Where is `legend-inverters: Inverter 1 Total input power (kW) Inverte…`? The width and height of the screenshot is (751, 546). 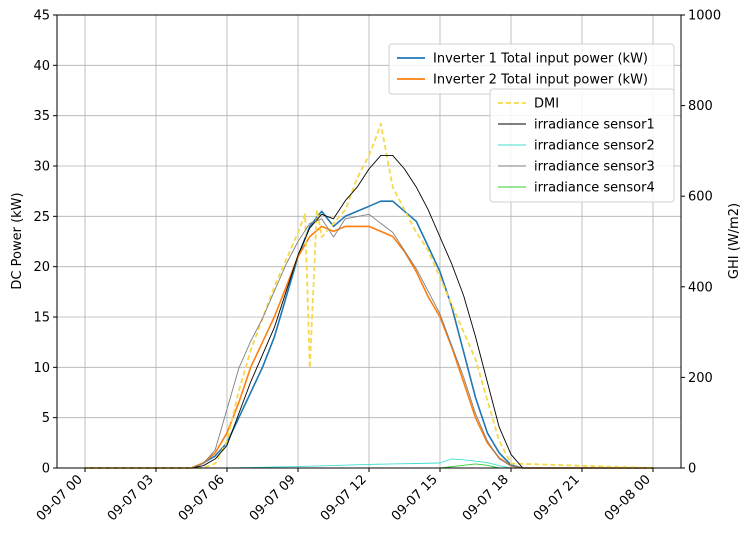
legend-inverters: Inverter 1 Total input power (kW) Inverte… is located at coordinates (531, 69).